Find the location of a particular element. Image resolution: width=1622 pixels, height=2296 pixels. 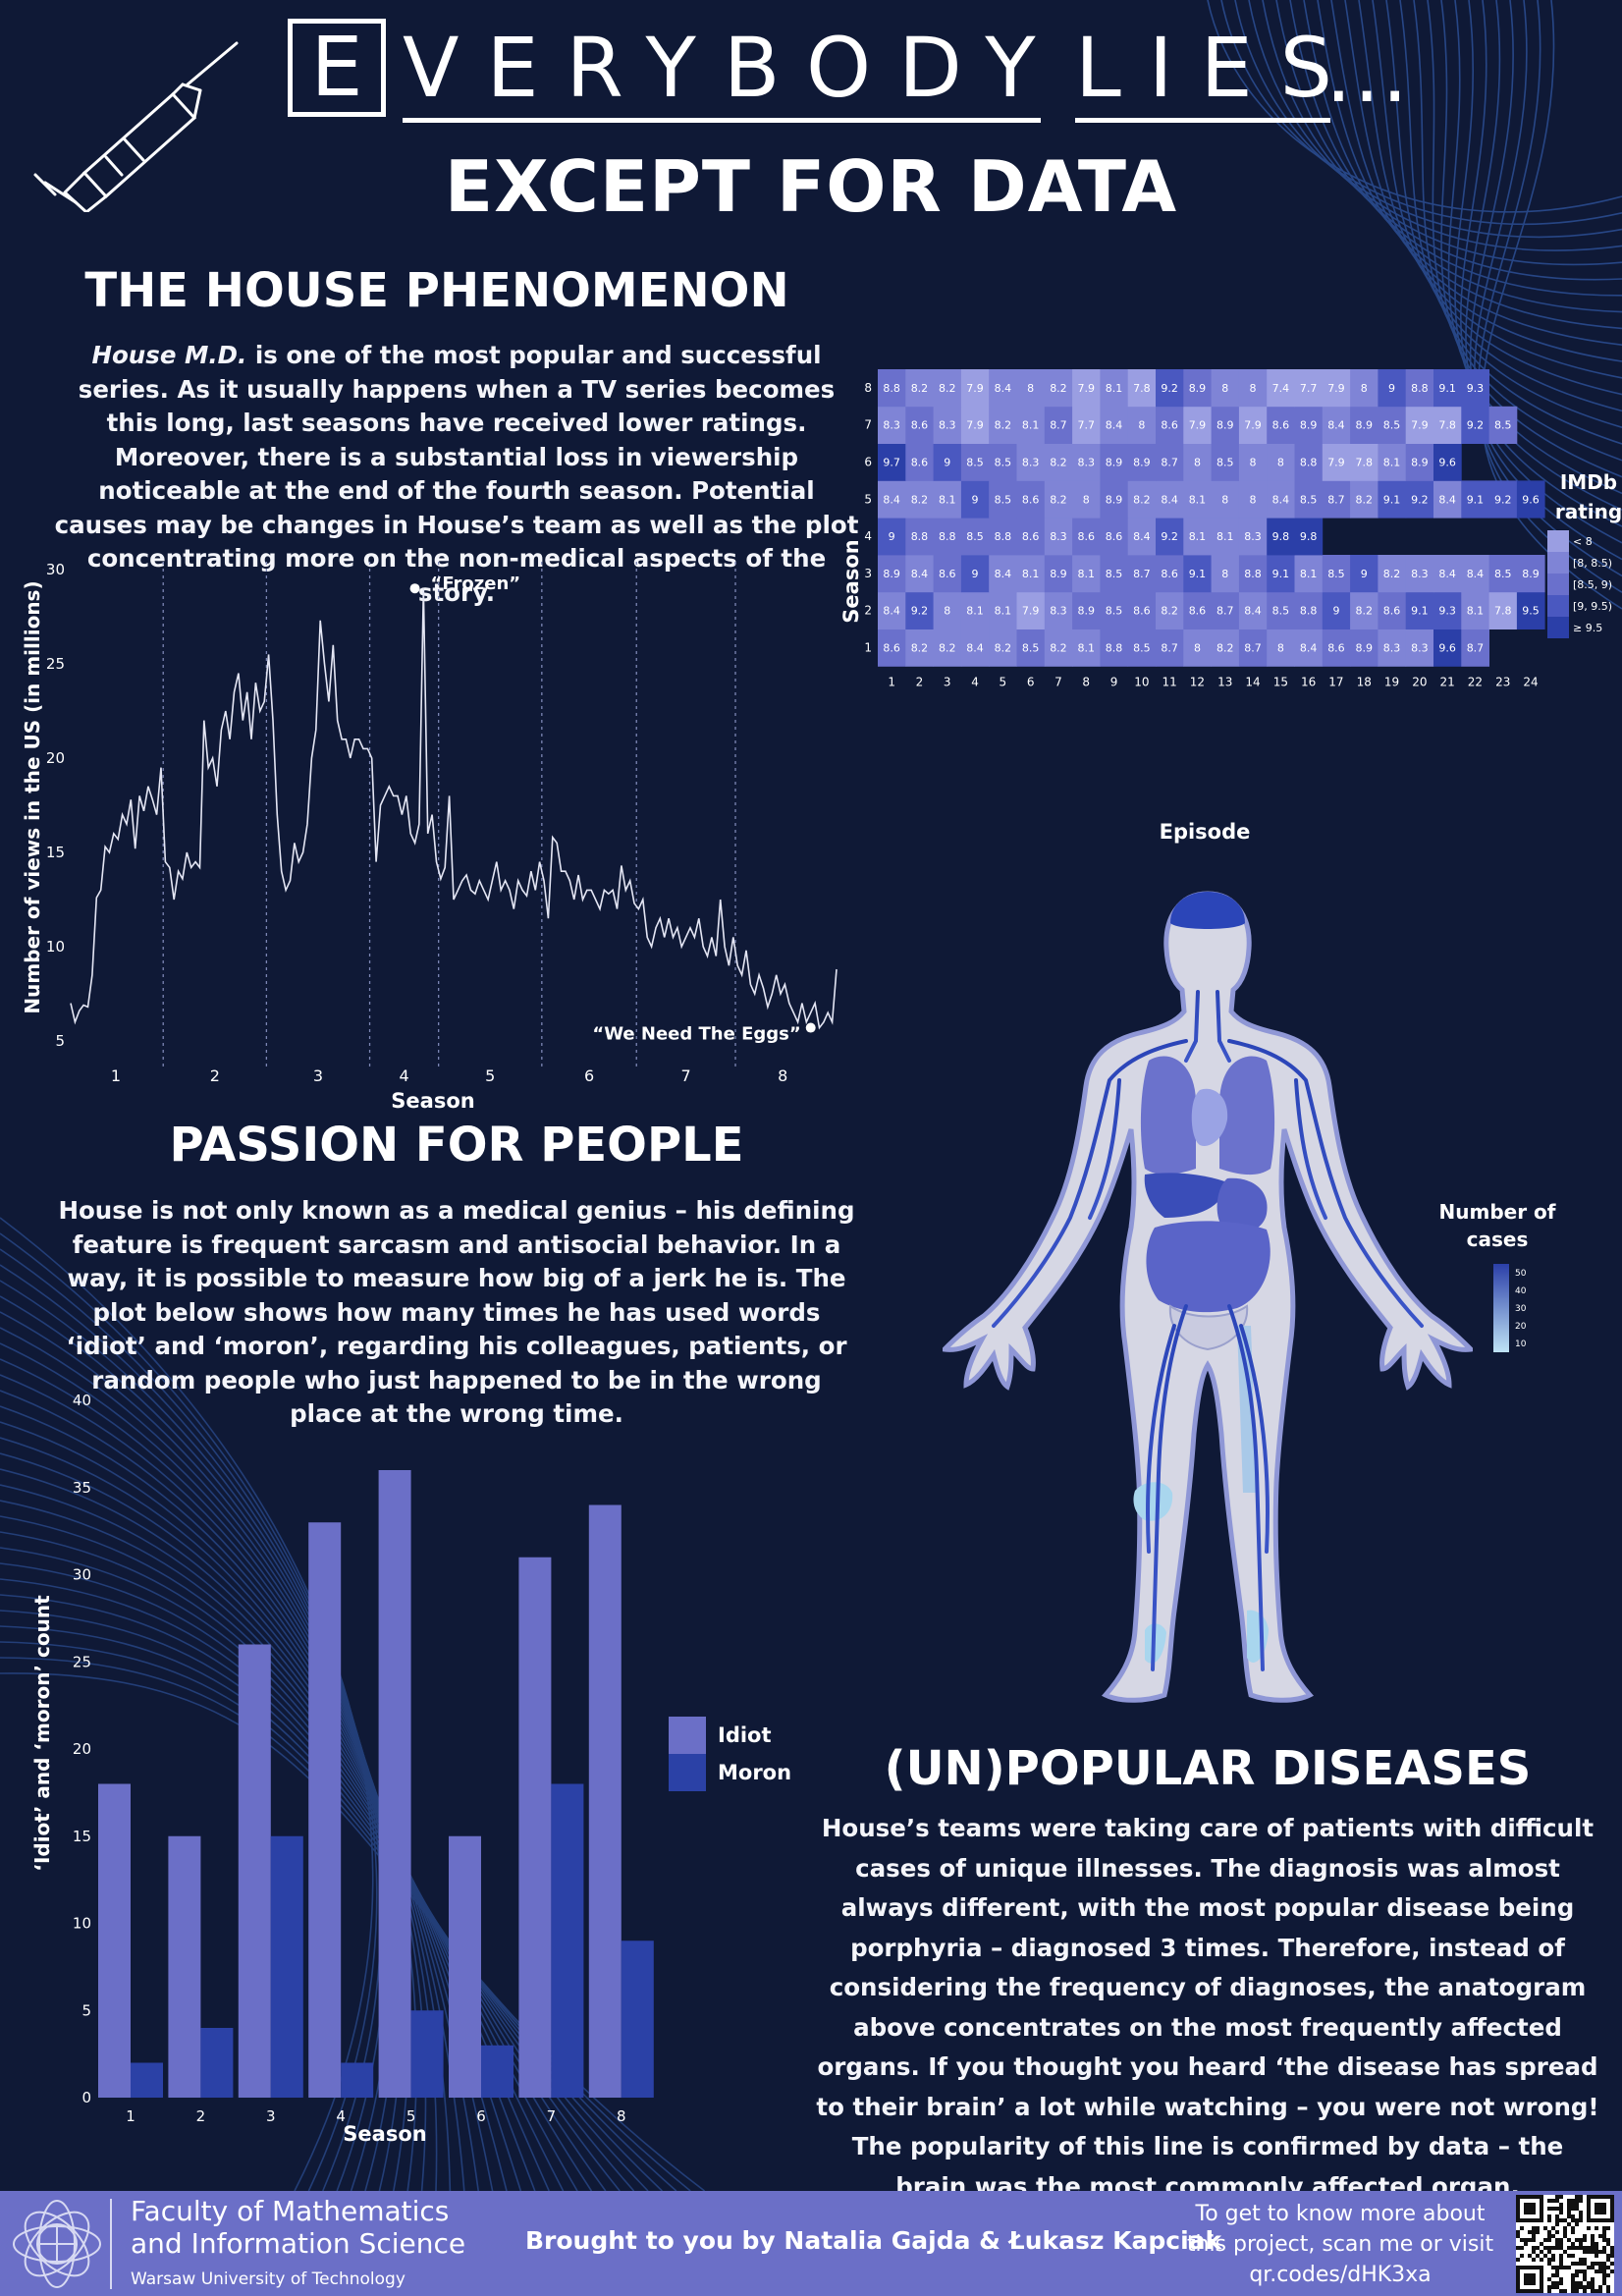

heatmap-legend-label: [8, 8.5) is located at coordinates (1592, 563).